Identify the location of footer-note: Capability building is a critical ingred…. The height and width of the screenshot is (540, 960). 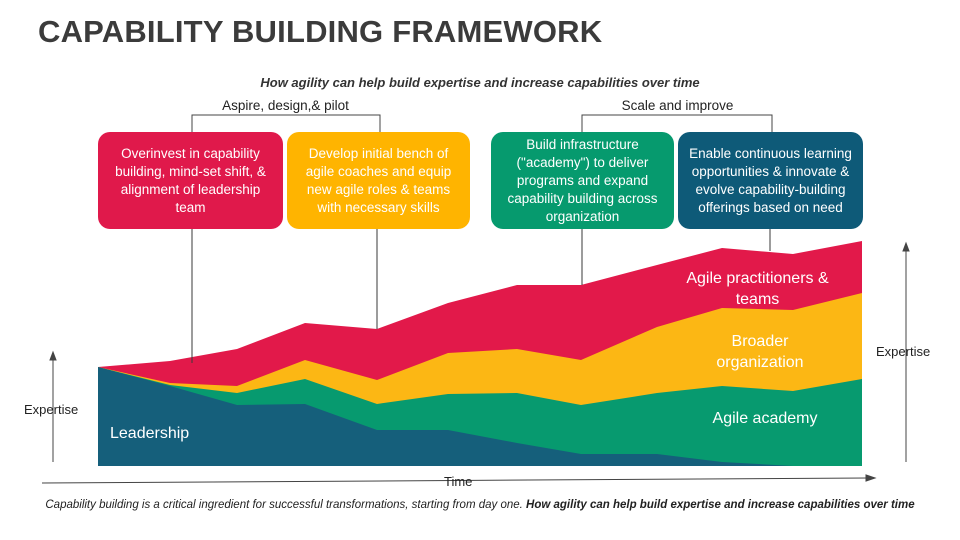
(480, 505).